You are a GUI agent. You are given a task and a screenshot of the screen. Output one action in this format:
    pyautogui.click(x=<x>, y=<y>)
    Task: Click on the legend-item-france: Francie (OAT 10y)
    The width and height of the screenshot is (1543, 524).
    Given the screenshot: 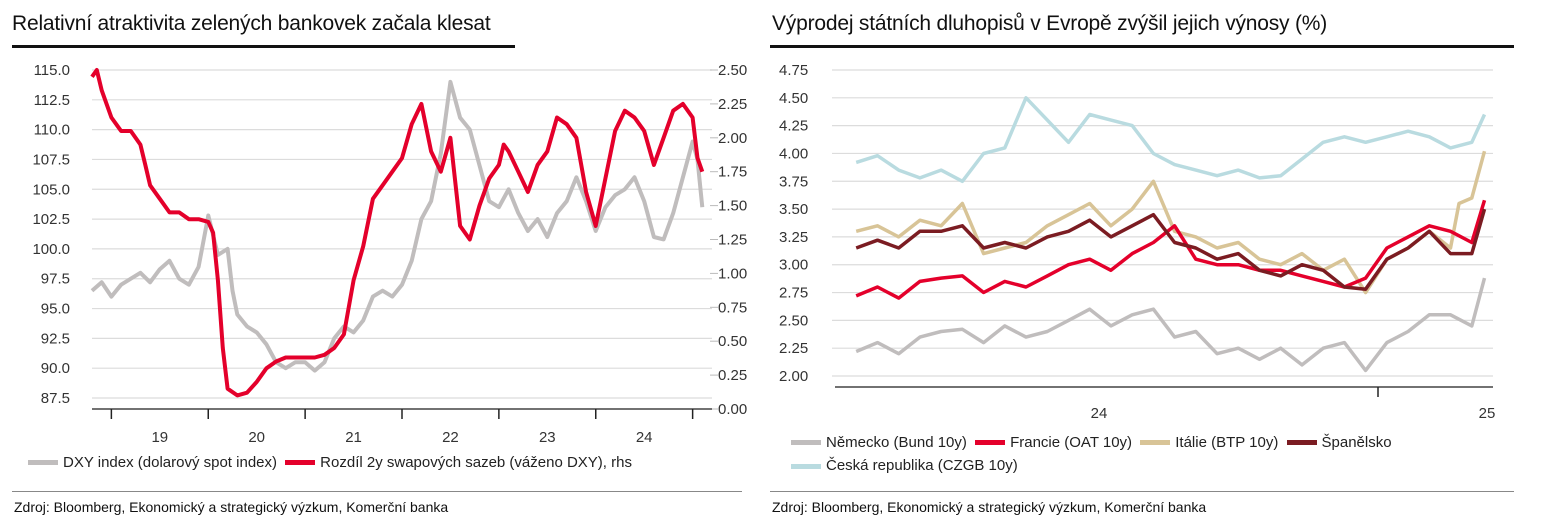 What is the action you would take?
    pyautogui.click(x=1053, y=443)
    